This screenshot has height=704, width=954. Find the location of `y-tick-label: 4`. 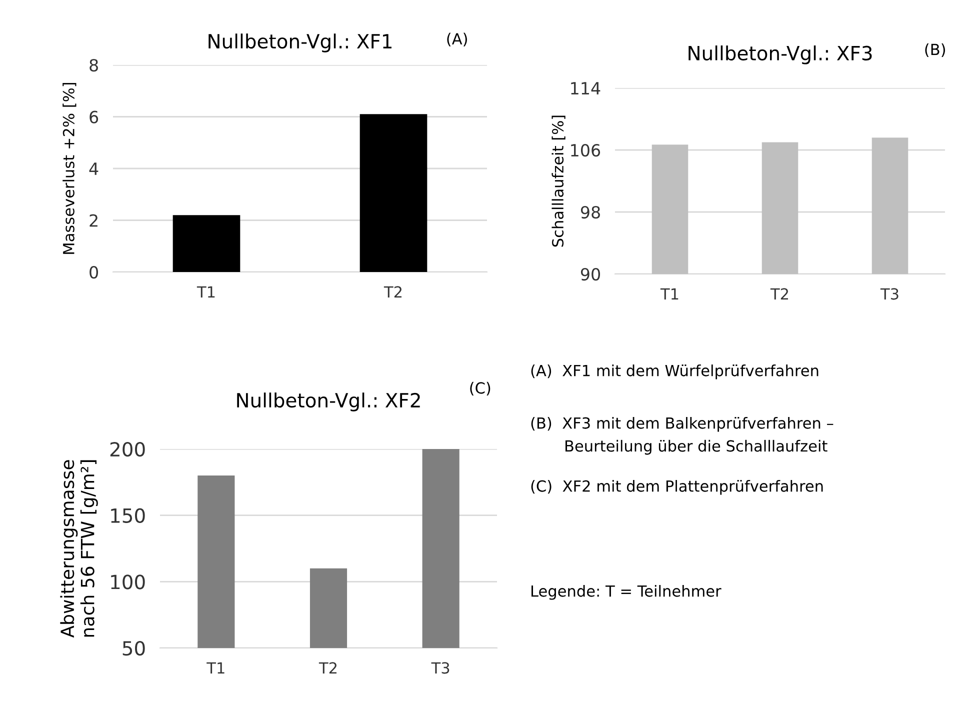

y-tick-label: 4 is located at coordinates (93, 168).